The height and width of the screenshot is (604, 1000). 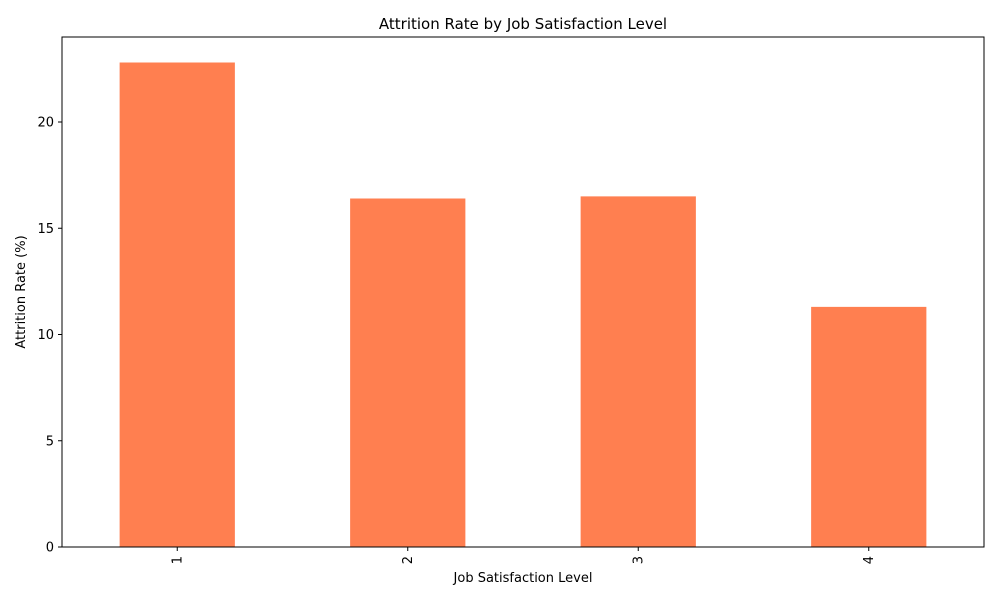 What do you see at coordinates (21, 291) in the screenshot?
I see `y-axis-label: Attrition Rate (%)` at bounding box center [21, 291].